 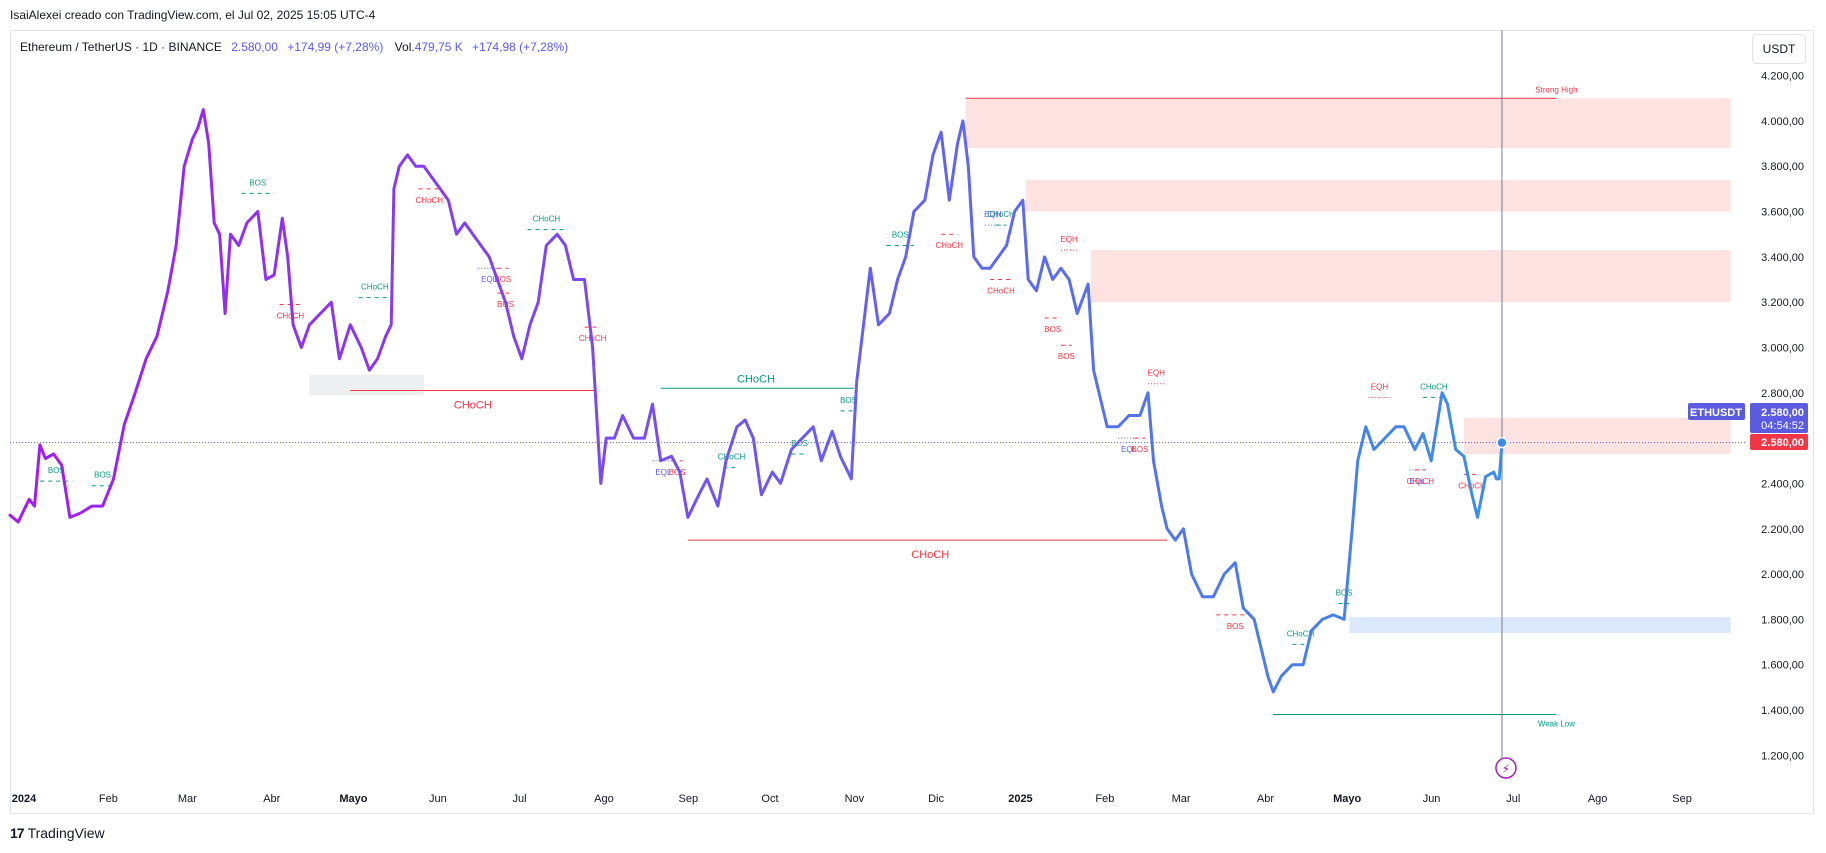 I want to click on lightning-icon, so click(x=1506, y=768).